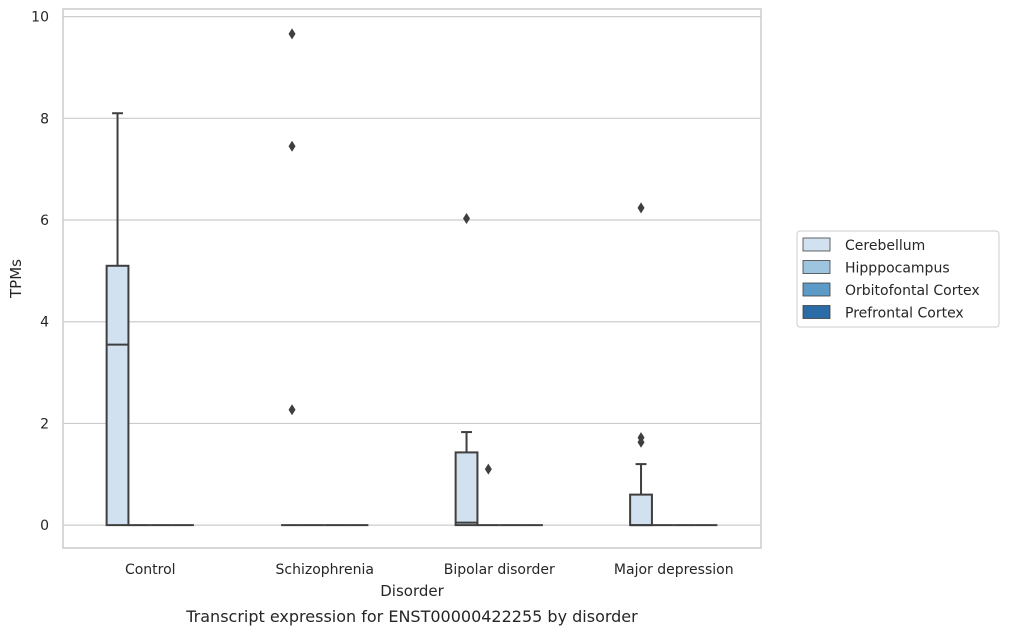  I want to click on y-axis-label: TPMs, so click(16, 279).